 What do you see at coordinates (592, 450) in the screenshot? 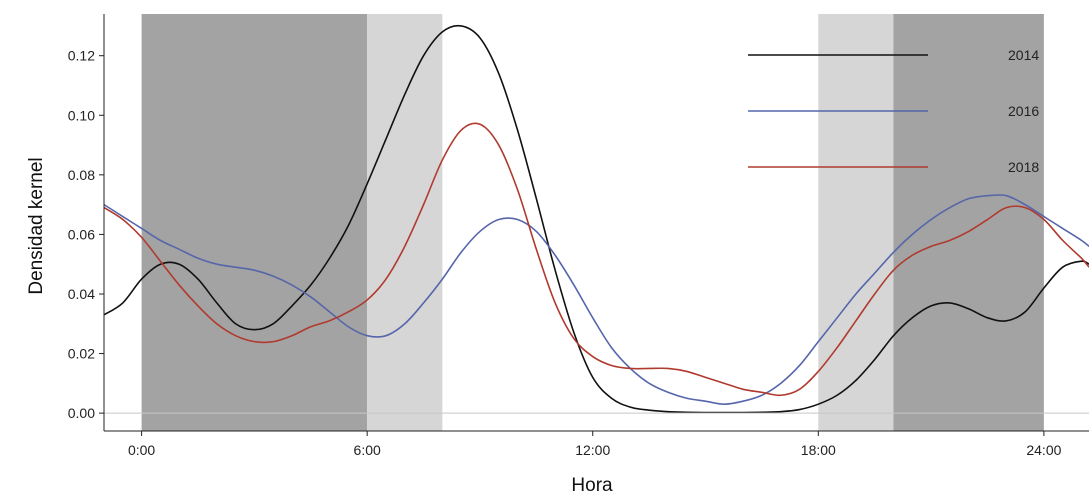
I see `x-tick-label: 12:00` at bounding box center [592, 450].